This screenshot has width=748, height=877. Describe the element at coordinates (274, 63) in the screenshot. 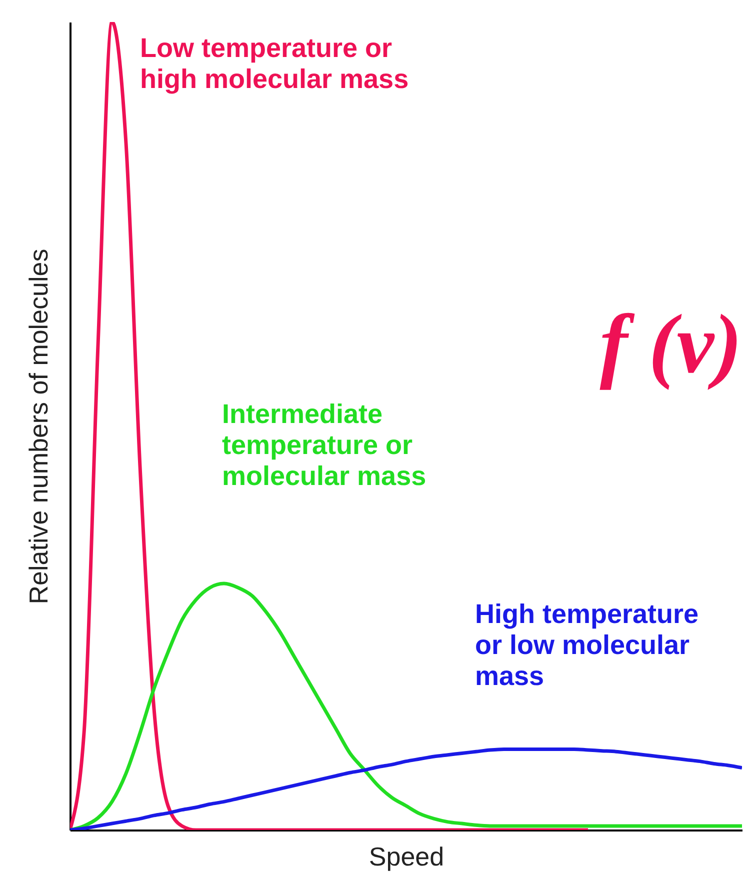

I see `series-label: Low temperature or high molecular mass` at that location.